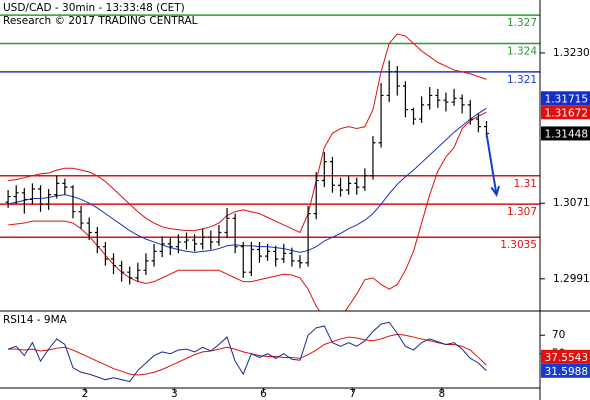 The height and width of the screenshot is (400, 590). Describe the element at coordinates (571, 279) in the screenshot. I see `y-tick-label: 1.2991` at that location.